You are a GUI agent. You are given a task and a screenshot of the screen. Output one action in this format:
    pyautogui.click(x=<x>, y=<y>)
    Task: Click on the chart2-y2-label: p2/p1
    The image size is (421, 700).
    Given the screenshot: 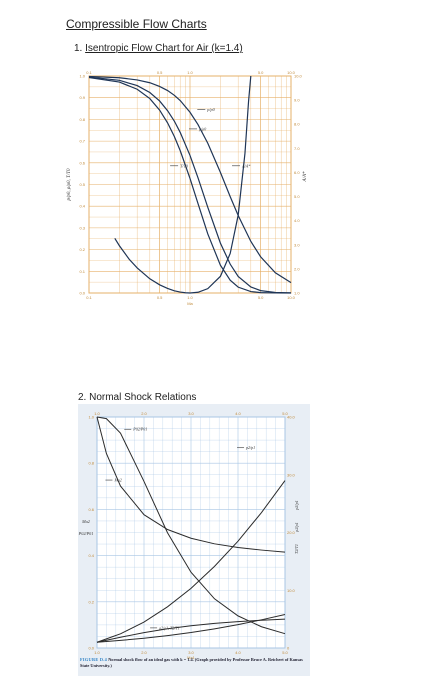 What is the action you would take?
    pyautogui.click(x=296, y=505)
    